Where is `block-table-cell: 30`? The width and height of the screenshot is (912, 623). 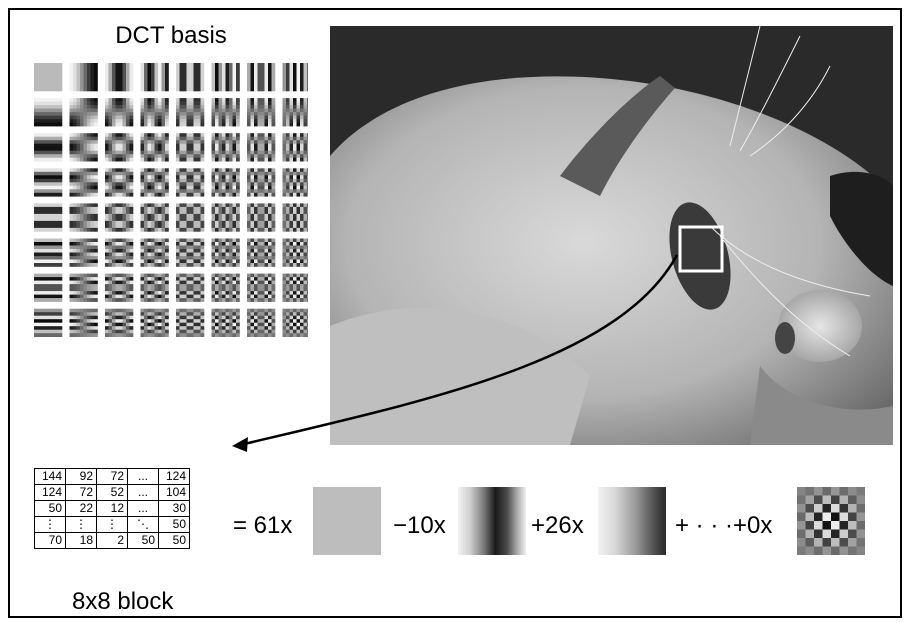 block-table-cell: 30 is located at coordinates (174, 508).